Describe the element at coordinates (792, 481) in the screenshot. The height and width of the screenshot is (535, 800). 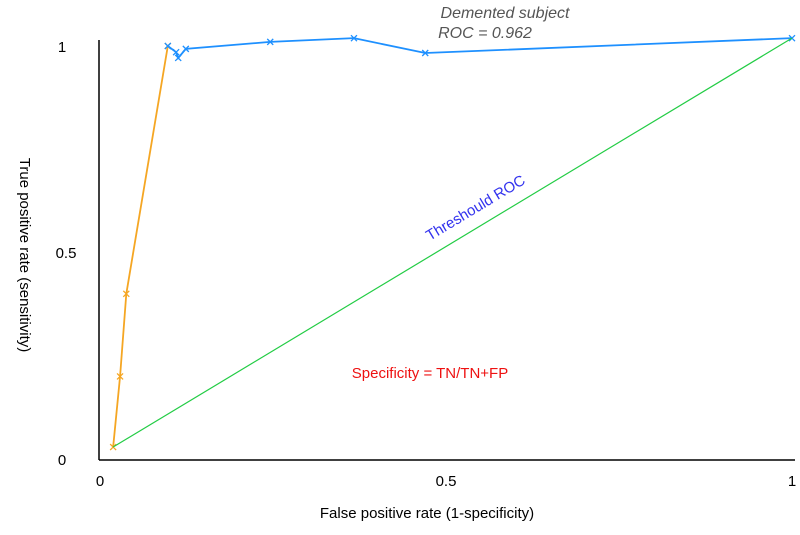
I see `xtick-label: 1` at that location.